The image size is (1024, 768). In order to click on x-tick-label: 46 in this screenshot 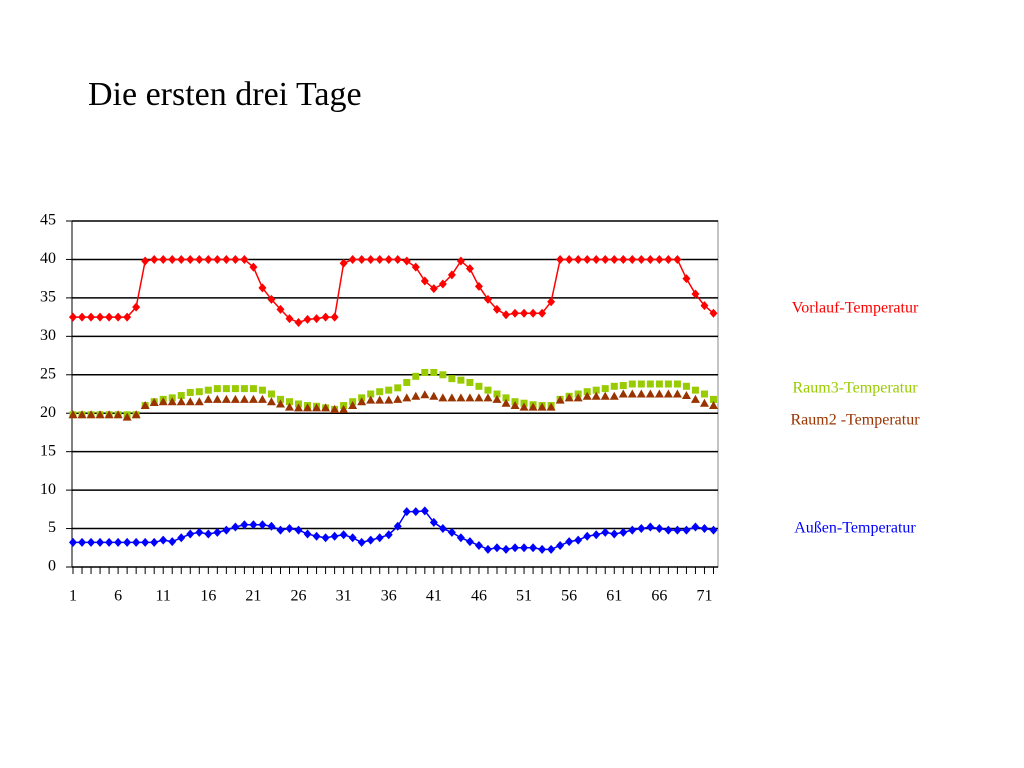, I will do `click(479, 596)`.